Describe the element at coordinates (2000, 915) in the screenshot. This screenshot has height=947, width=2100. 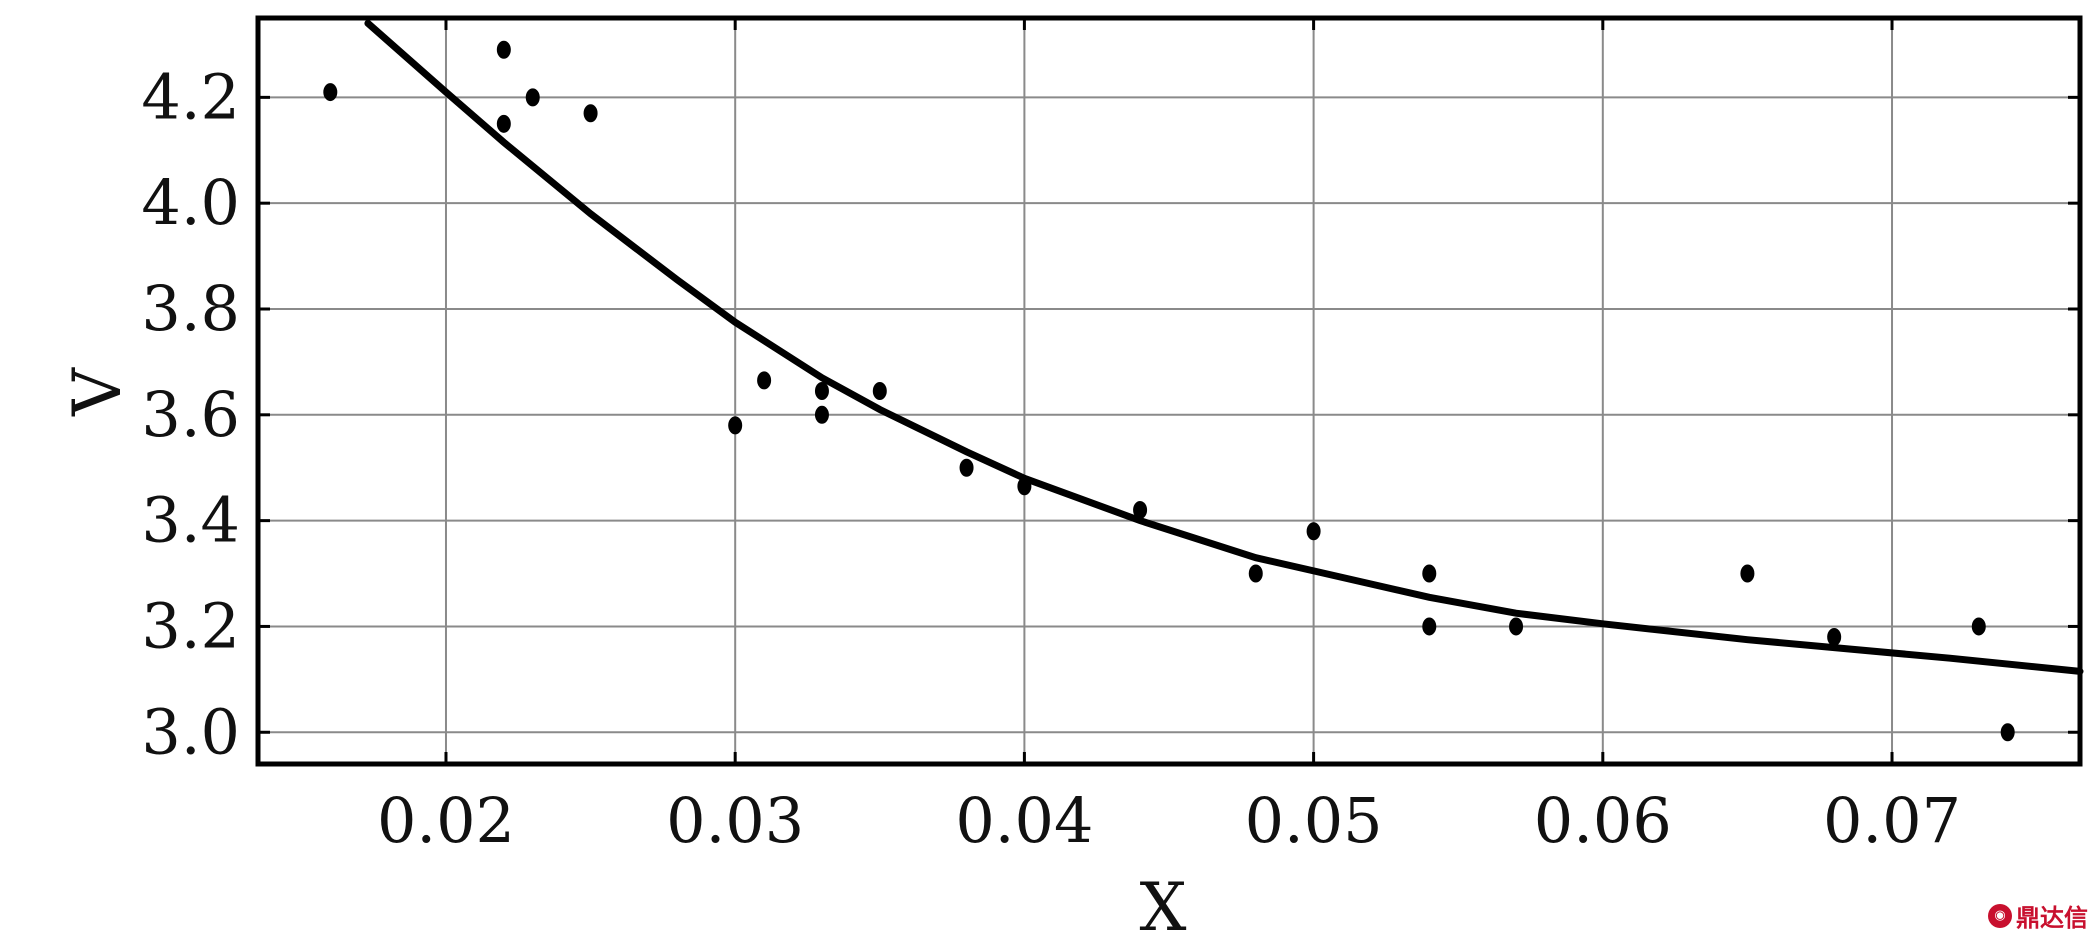
I see `dingdaxin-logo-icon: ◉` at that location.